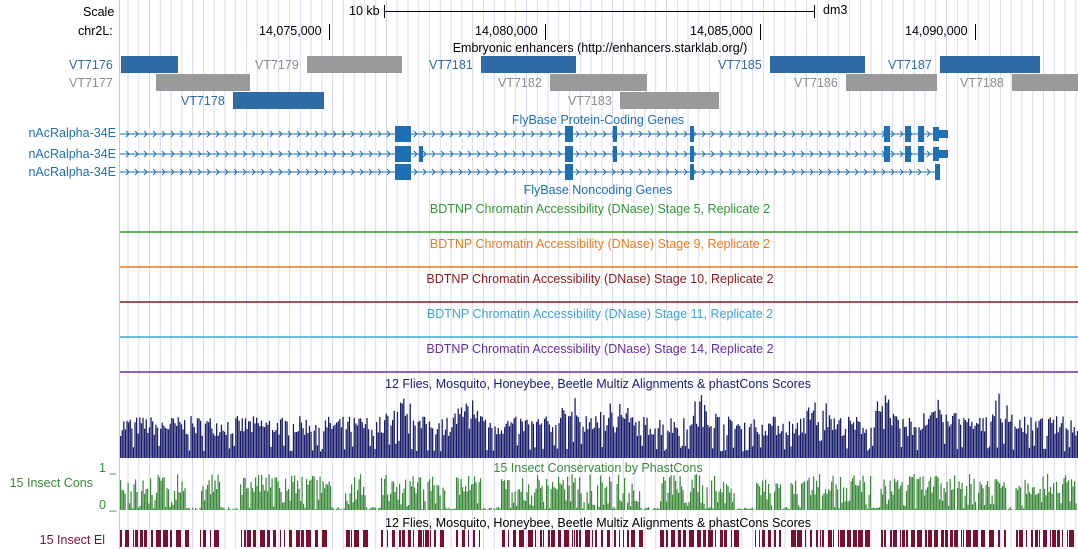 The width and height of the screenshot is (1078, 549). I want to click on elements-side-label: 15 Insect El, so click(72, 540).